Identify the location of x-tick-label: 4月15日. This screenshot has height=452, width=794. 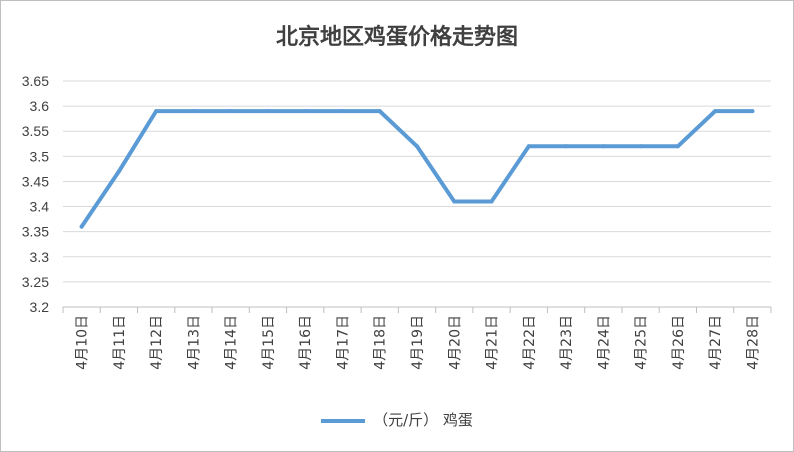
(269, 342).